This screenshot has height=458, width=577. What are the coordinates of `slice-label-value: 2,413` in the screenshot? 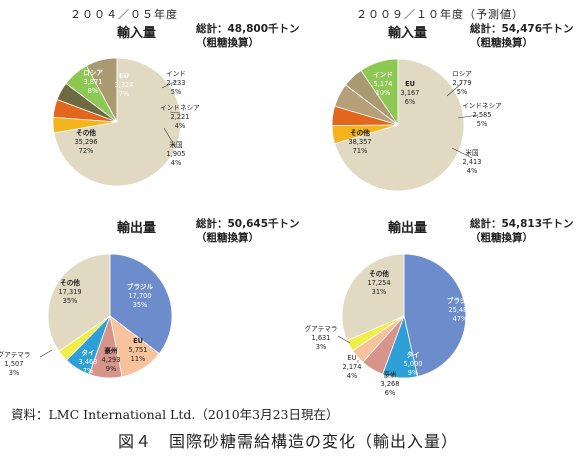 It's located at (472, 162).